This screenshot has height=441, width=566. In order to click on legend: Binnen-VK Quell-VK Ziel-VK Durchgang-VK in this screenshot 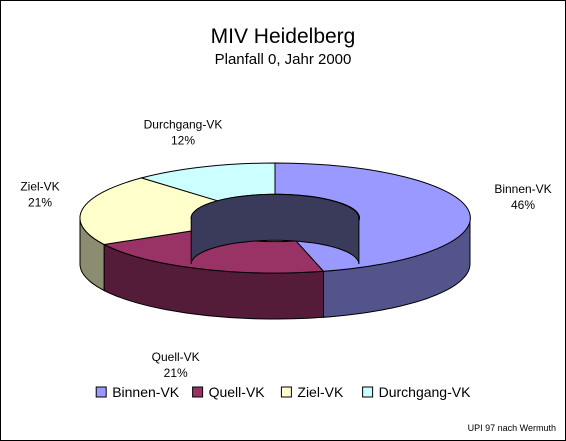, I will do `click(283, 392)`.